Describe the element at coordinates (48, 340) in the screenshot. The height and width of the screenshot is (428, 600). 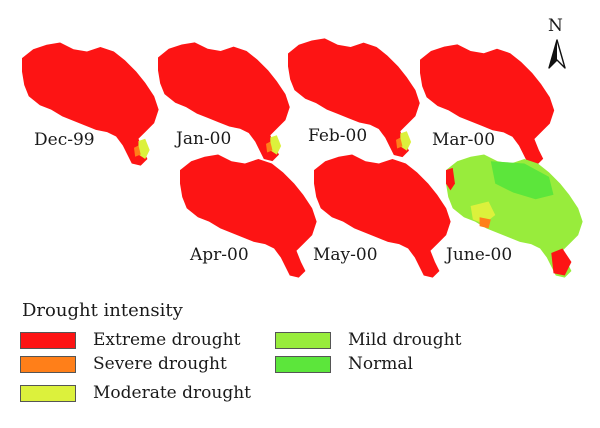
I see `legend-swatch-extreme` at that location.